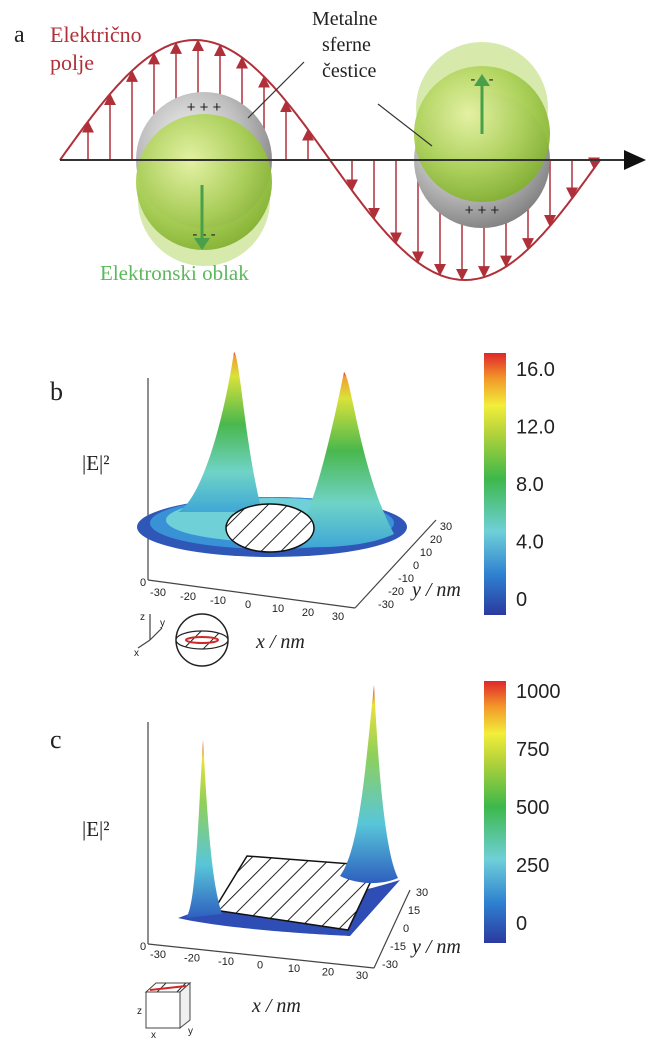 The width and height of the screenshot is (646, 1039). What do you see at coordinates (405, 125) in the screenshot?
I see `label-pointer-right` at bounding box center [405, 125].